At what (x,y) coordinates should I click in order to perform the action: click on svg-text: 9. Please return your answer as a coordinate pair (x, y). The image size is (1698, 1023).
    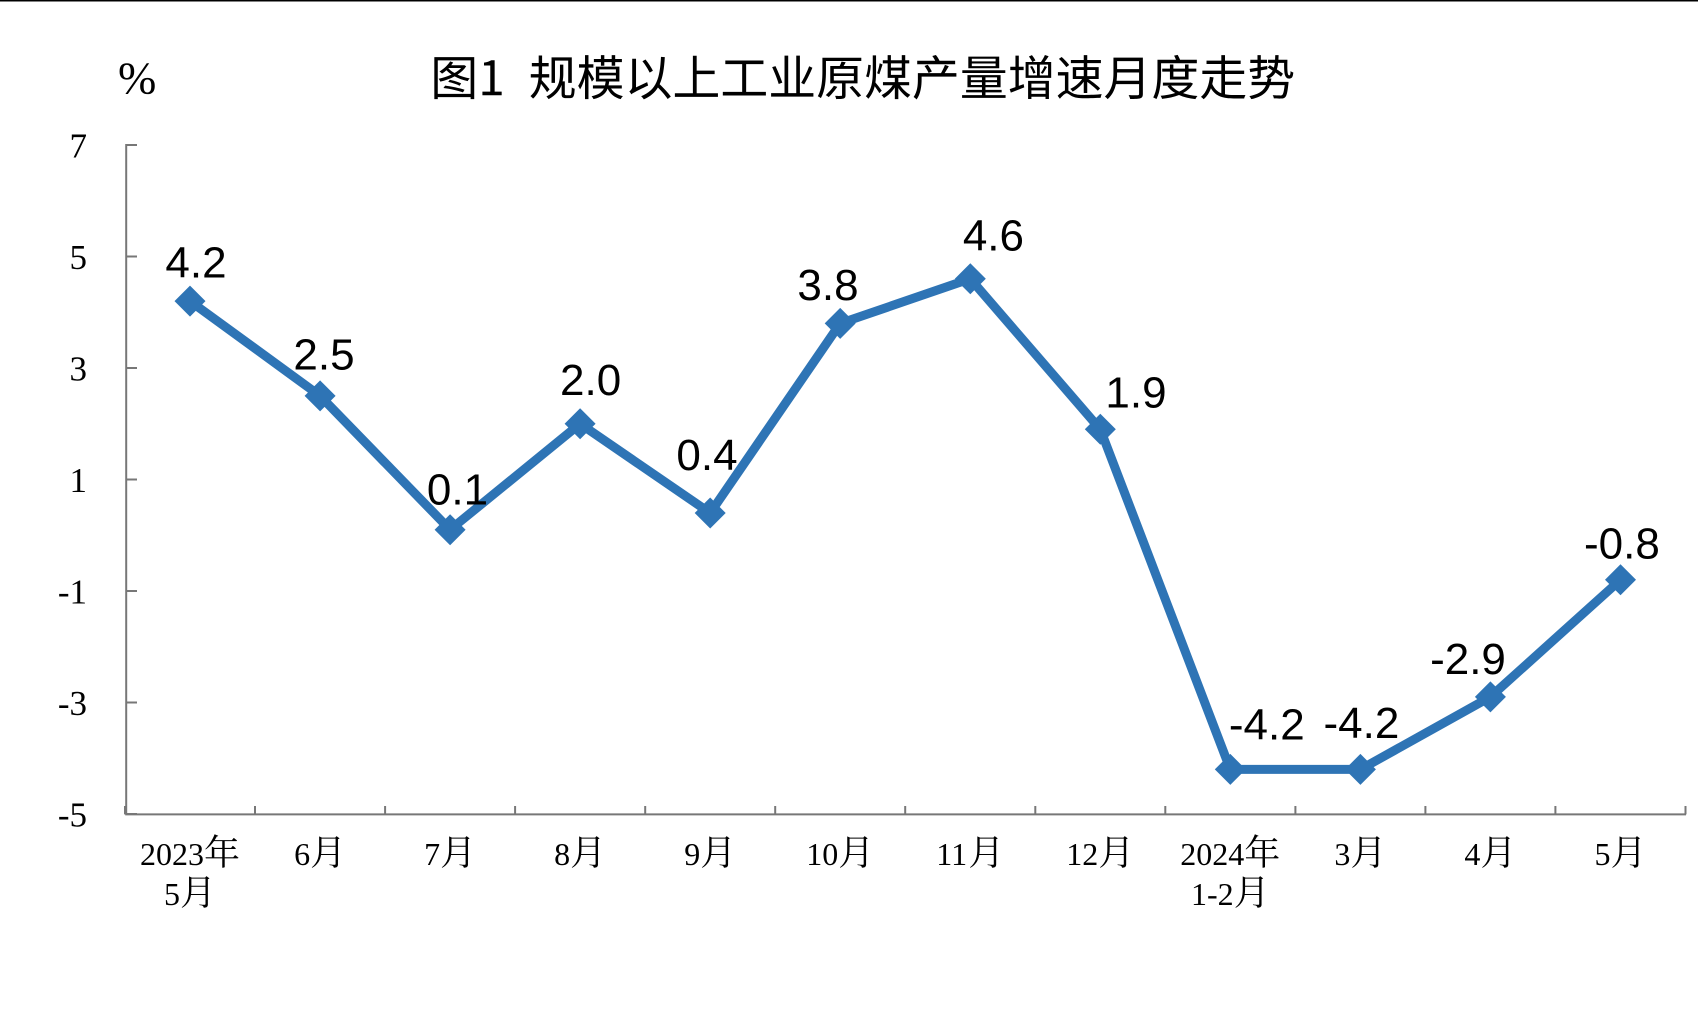
    Looking at the image, I should click on (692, 854).